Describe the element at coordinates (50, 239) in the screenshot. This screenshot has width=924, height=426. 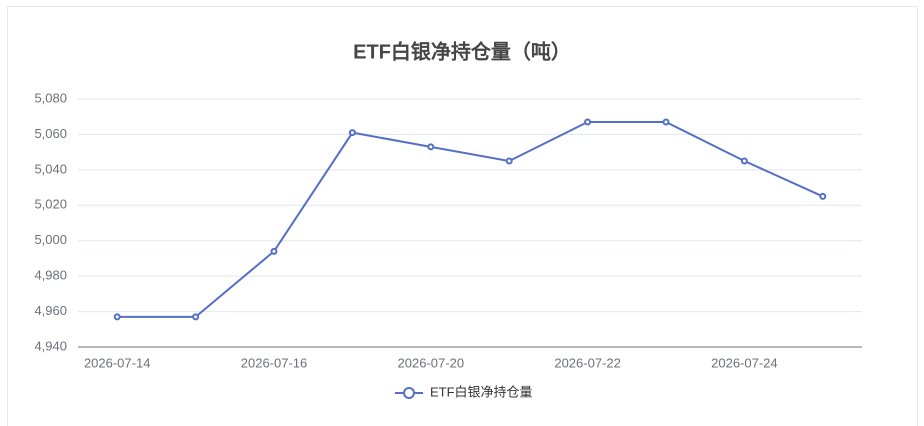
I see `y-tick-label: 5,000` at that location.